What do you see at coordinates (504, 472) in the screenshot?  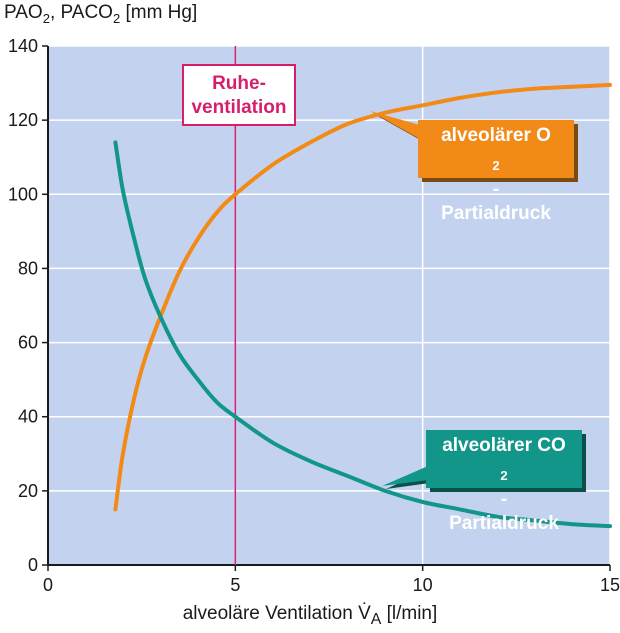 I see `legend-co2-line1: alveolärer CO 2-` at bounding box center [504, 472].